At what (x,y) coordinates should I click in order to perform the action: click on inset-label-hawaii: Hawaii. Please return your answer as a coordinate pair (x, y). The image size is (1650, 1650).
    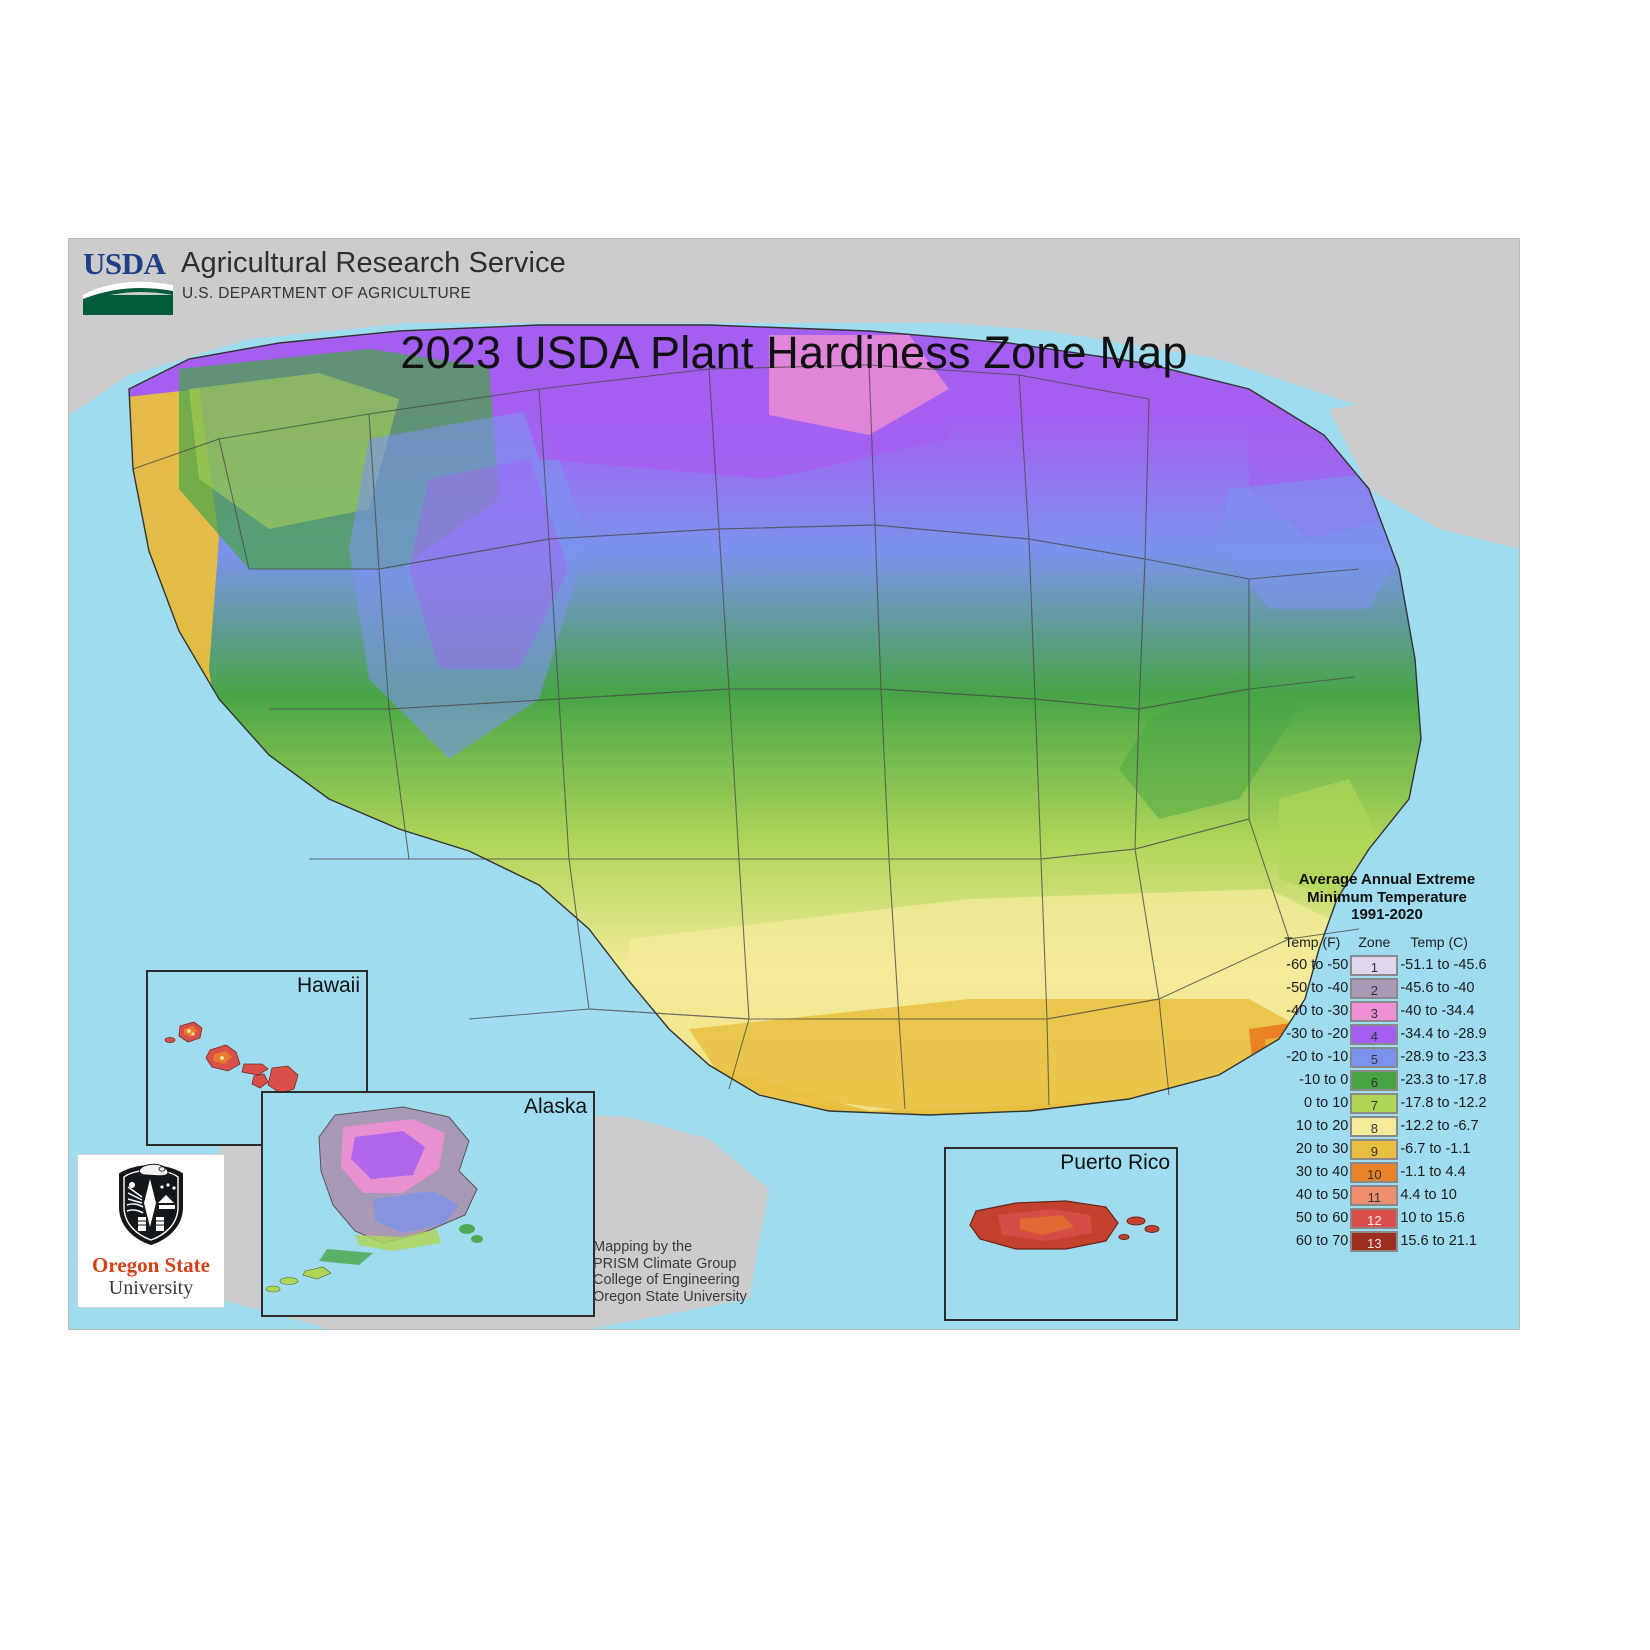
    Looking at the image, I should click on (328, 985).